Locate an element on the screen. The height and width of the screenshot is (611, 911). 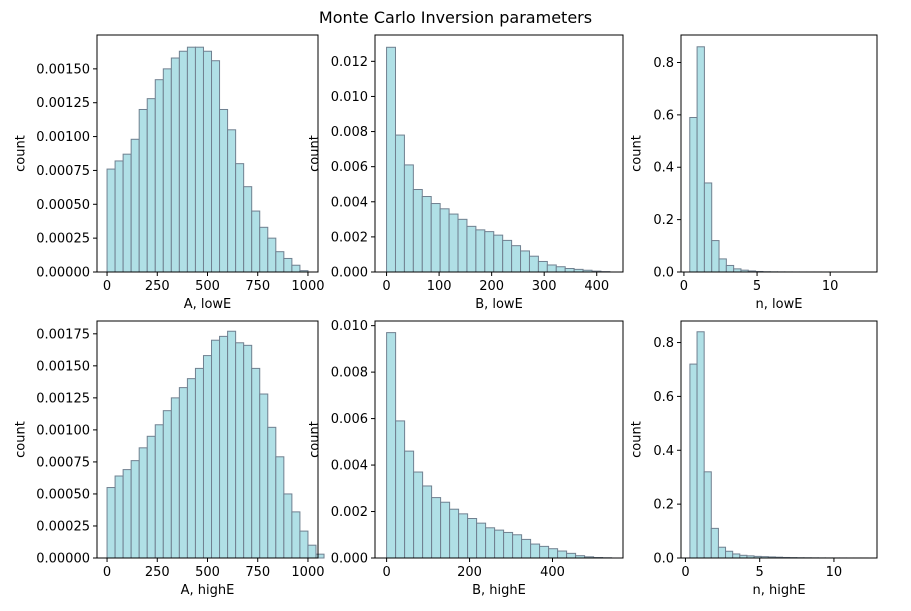
x-tick-label: 5 is located at coordinates (760, 572).